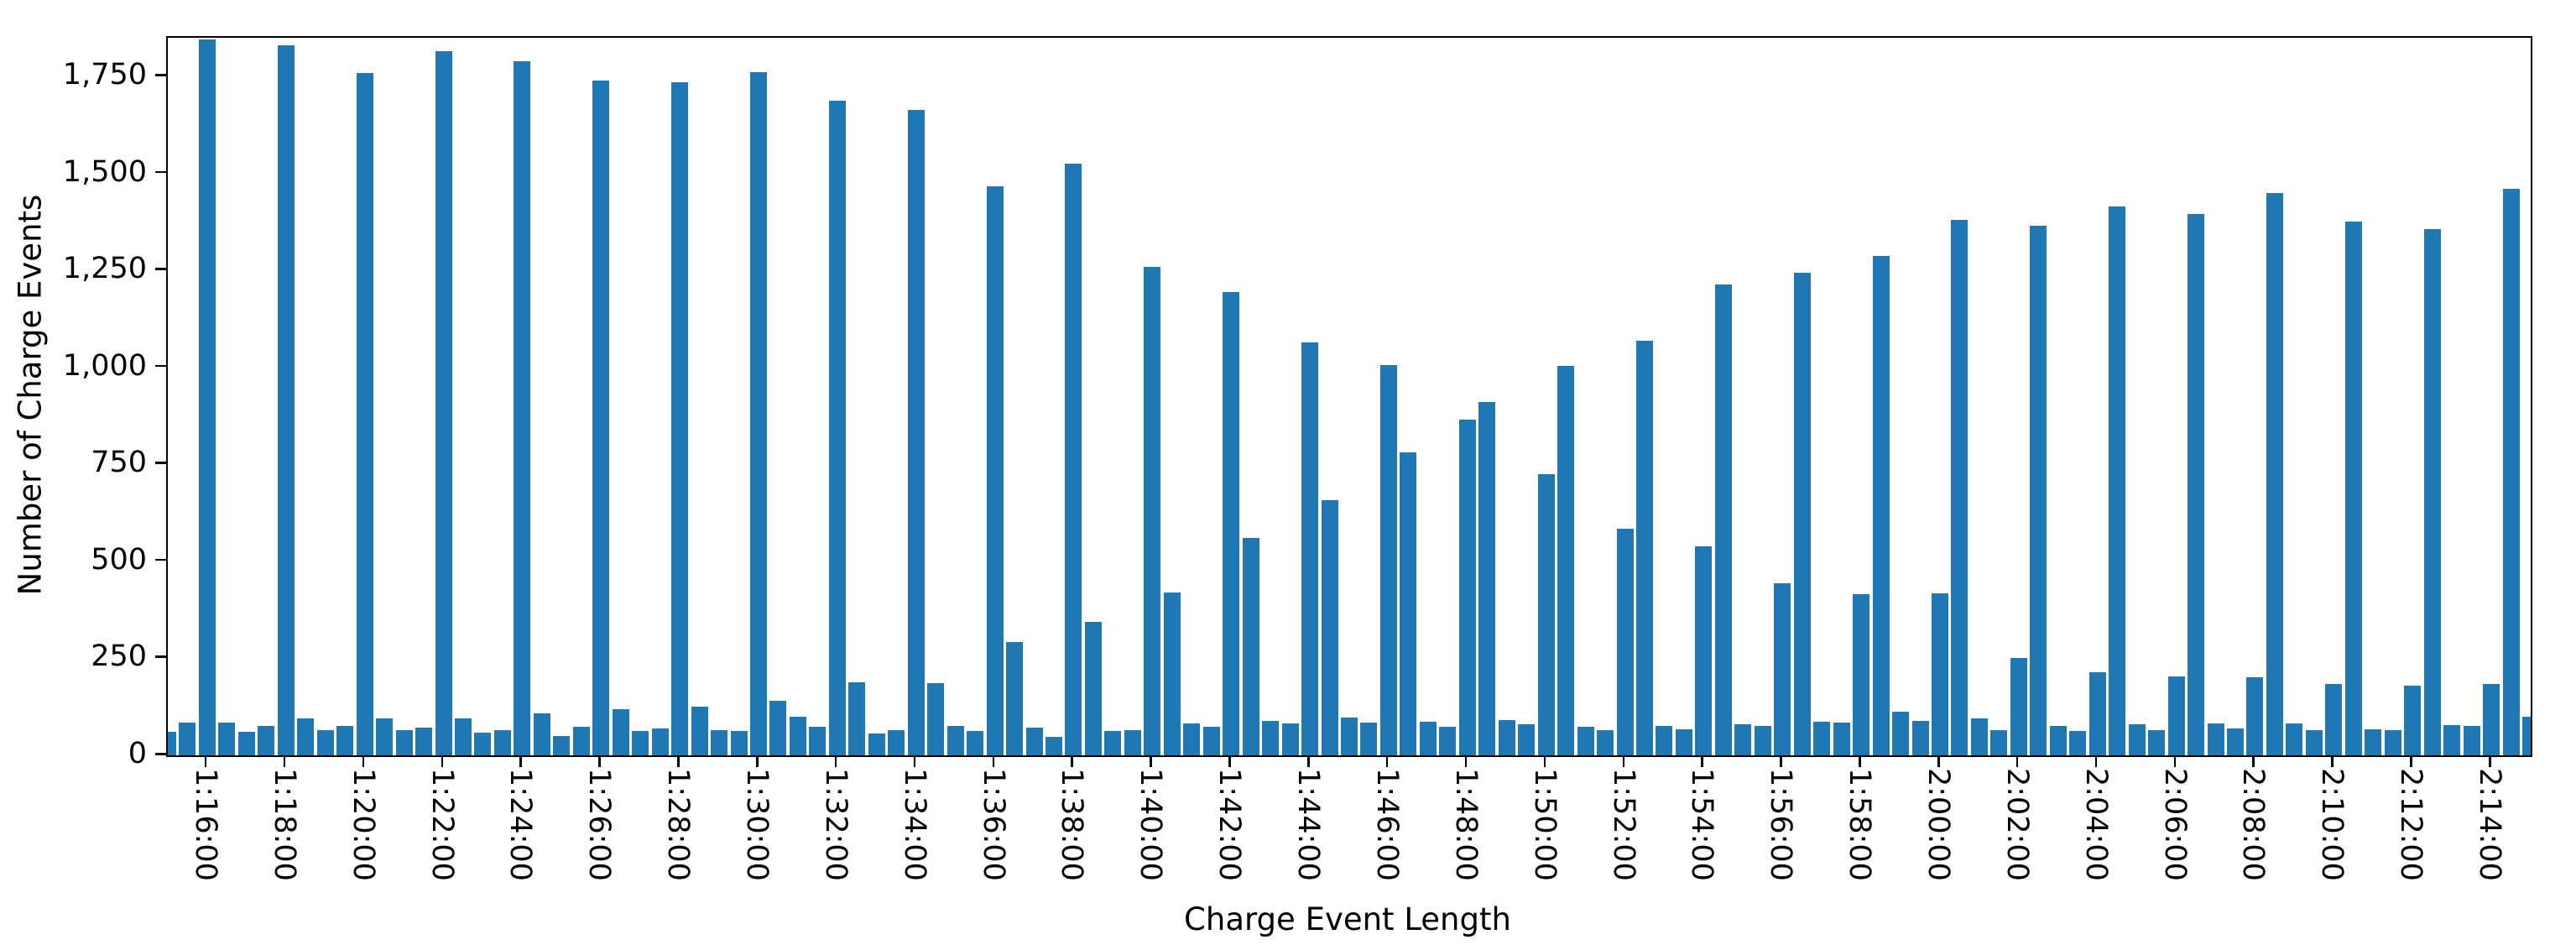 This screenshot has height=945, width=2576. I want to click on bar-1:29:30, so click(739, 743).